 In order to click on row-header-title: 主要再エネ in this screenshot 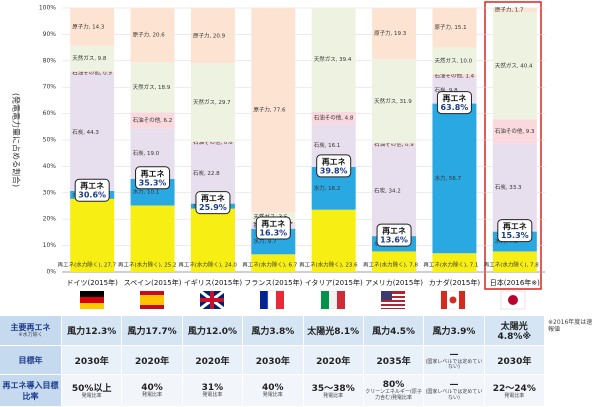, I will do `click(30, 328)`.